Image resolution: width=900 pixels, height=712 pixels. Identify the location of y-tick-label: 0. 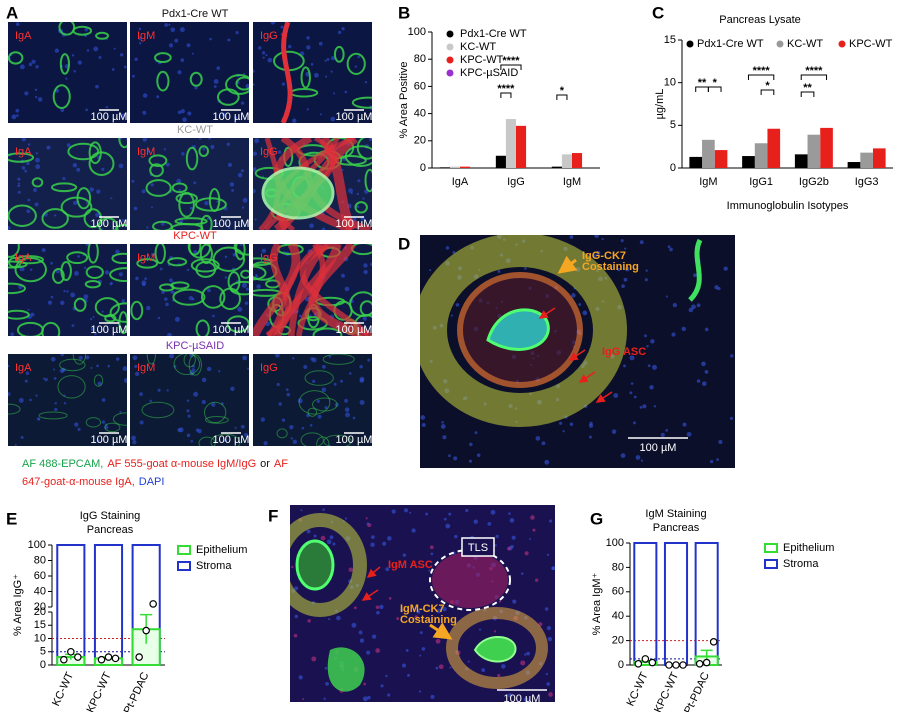
(621, 665).